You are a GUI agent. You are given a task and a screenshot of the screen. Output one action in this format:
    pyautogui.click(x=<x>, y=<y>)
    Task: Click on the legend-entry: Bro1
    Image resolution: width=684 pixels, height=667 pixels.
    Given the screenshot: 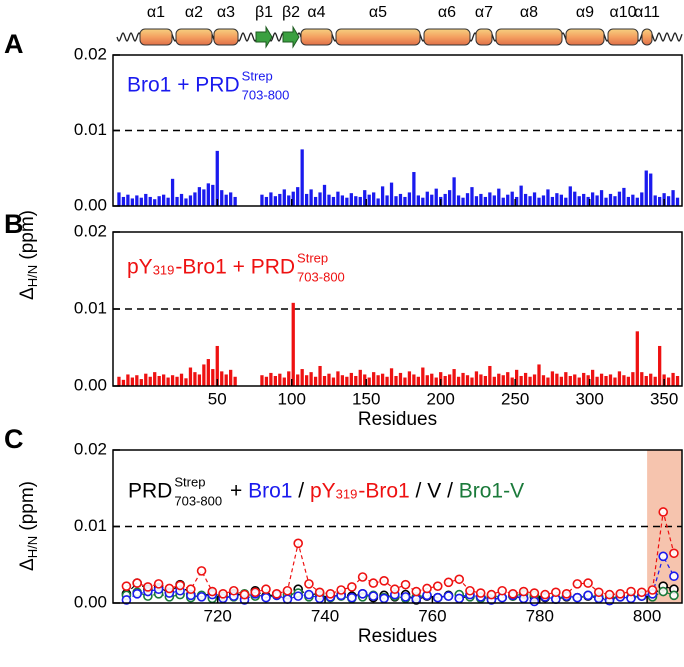 What is the action you would take?
    pyautogui.click(x=270, y=491)
    